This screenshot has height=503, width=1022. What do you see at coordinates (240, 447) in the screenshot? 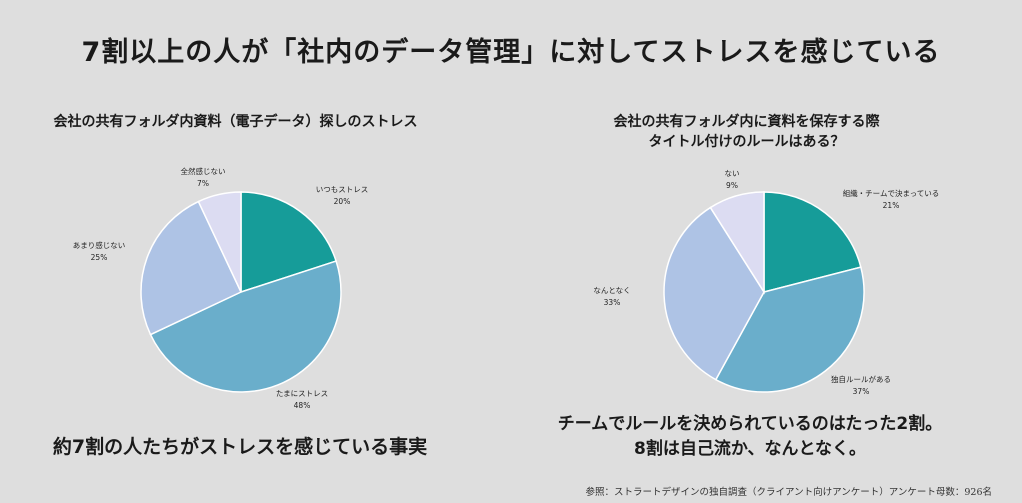
I see `stress-caption: 約7割の人たちがストレスを感じている事実` at bounding box center [240, 447].